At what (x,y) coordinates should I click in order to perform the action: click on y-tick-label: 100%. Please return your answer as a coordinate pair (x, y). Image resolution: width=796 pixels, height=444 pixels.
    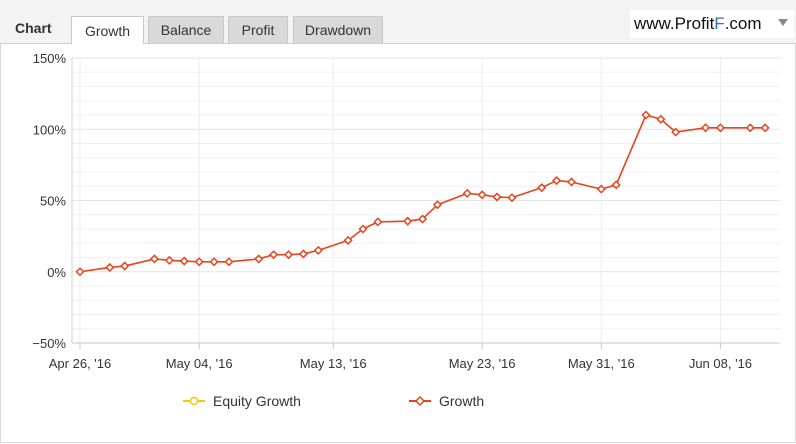
    Looking at the image, I should click on (50, 129).